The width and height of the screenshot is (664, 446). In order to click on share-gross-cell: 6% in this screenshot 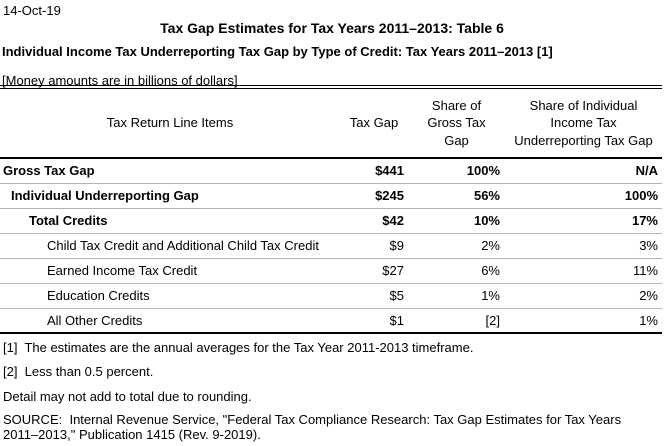, I will do `click(456, 271)`.